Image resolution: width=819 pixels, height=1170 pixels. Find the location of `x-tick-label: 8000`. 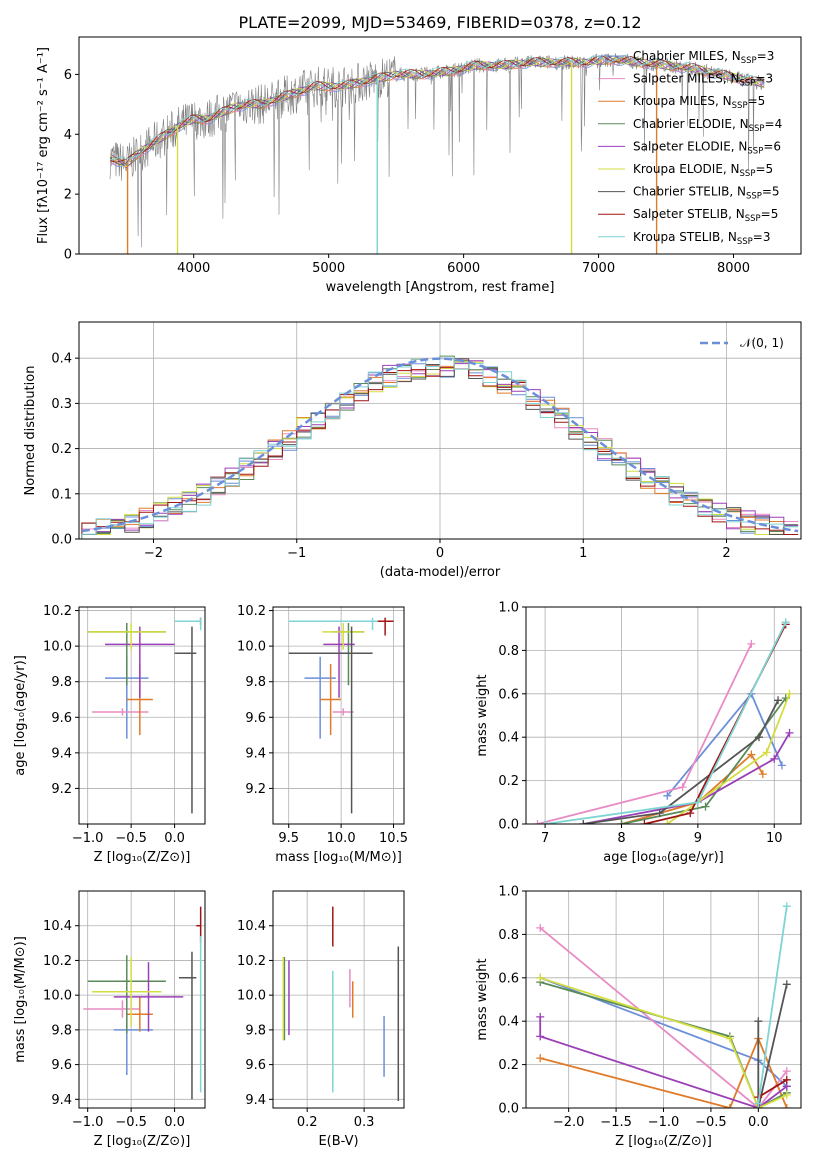

x-tick-label: 8000 is located at coordinates (733, 268).